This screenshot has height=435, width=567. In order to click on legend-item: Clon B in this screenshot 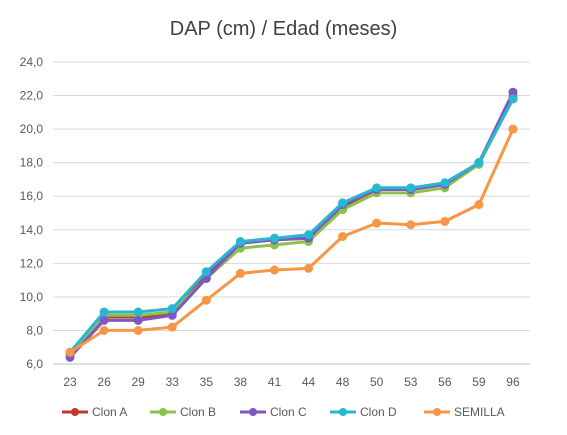, I will do `click(183, 412)`.